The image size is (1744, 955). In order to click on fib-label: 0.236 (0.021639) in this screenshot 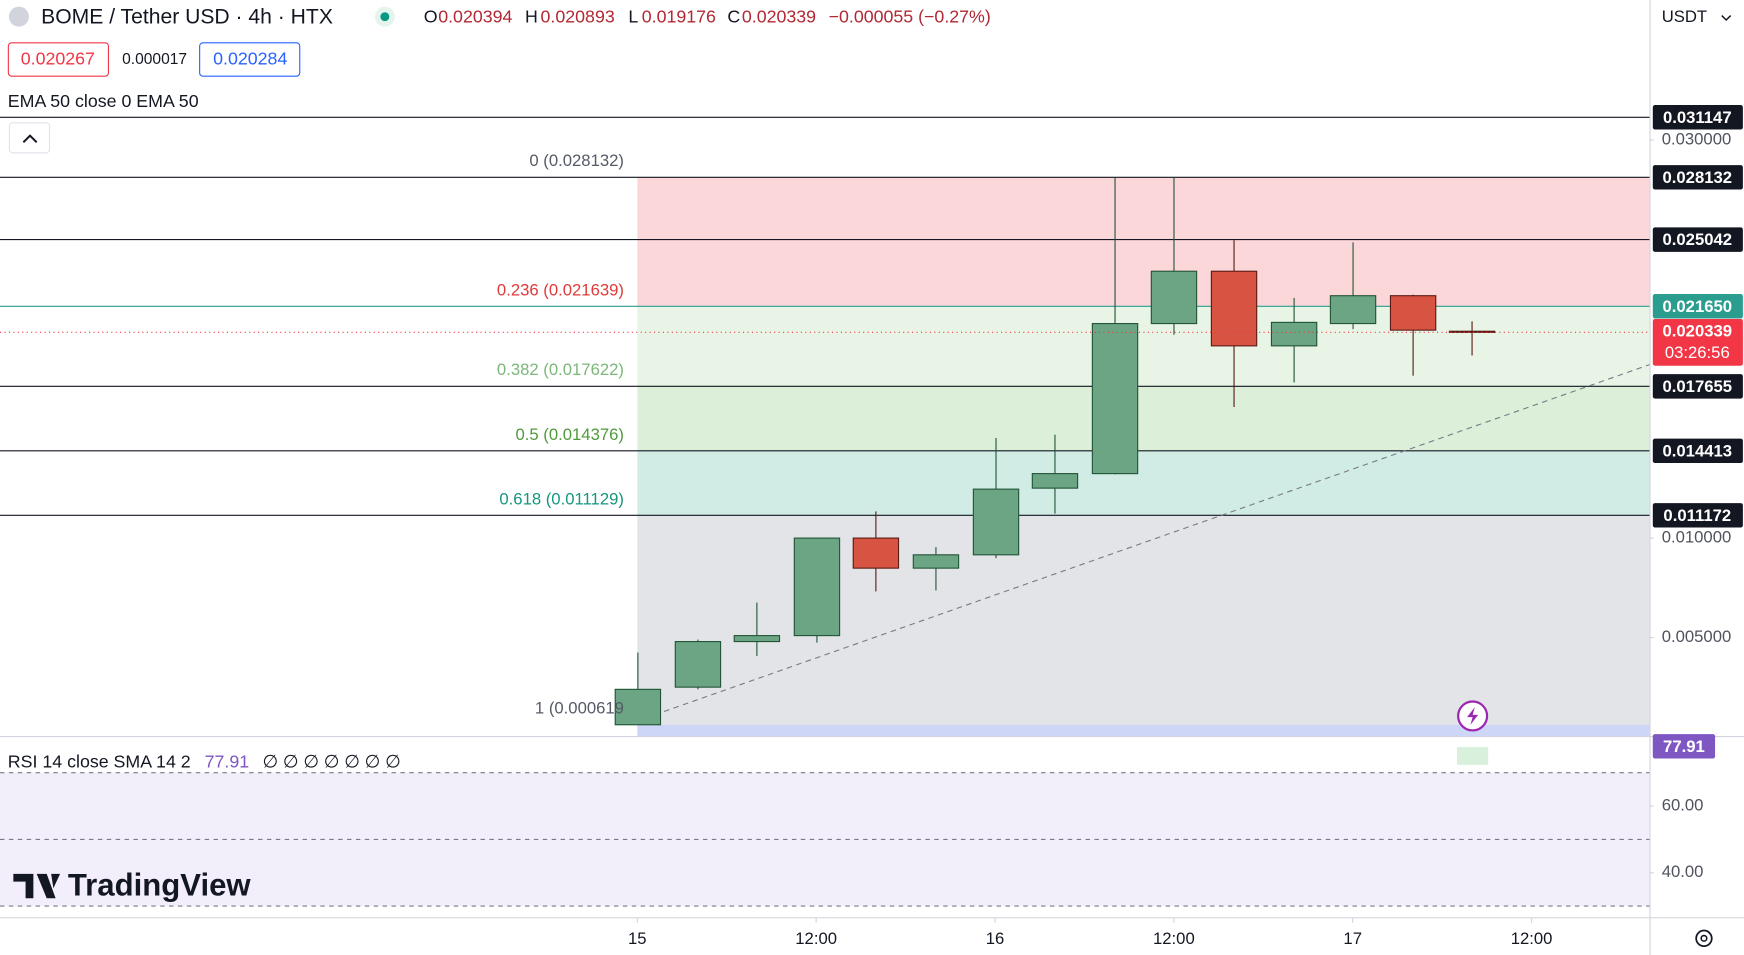, I will do `click(560, 289)`.